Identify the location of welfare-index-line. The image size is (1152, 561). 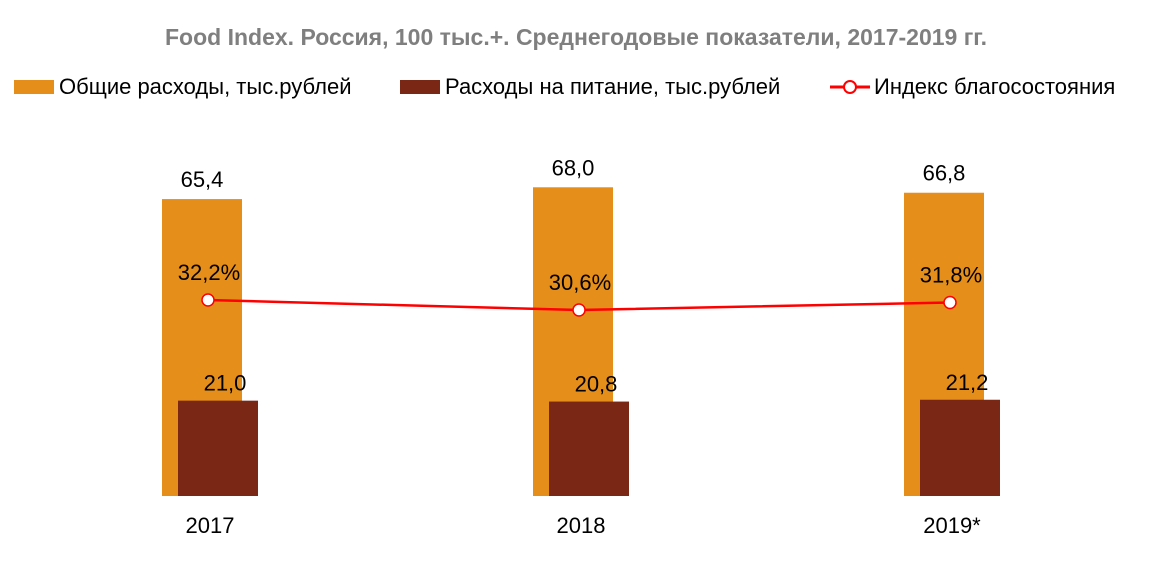
(579, 305).